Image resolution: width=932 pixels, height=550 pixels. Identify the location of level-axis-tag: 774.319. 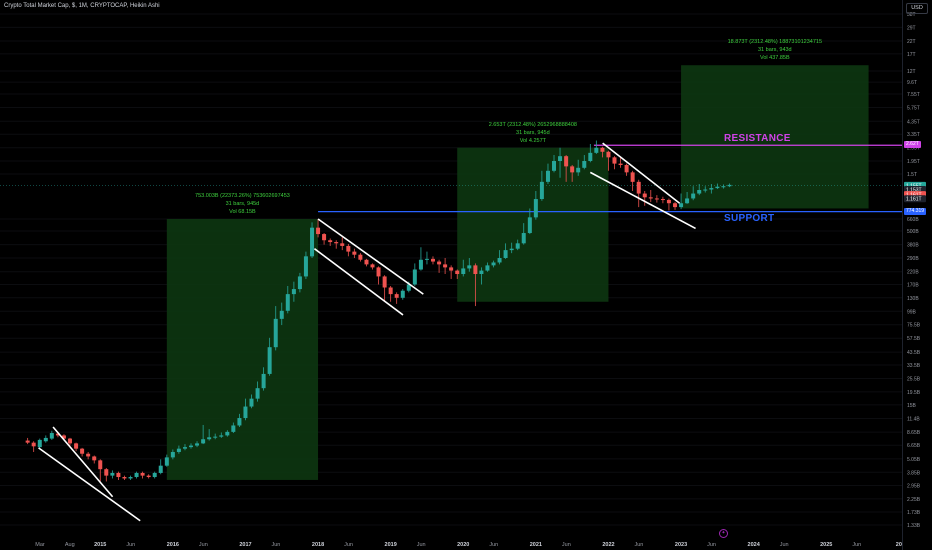
(915, 211).